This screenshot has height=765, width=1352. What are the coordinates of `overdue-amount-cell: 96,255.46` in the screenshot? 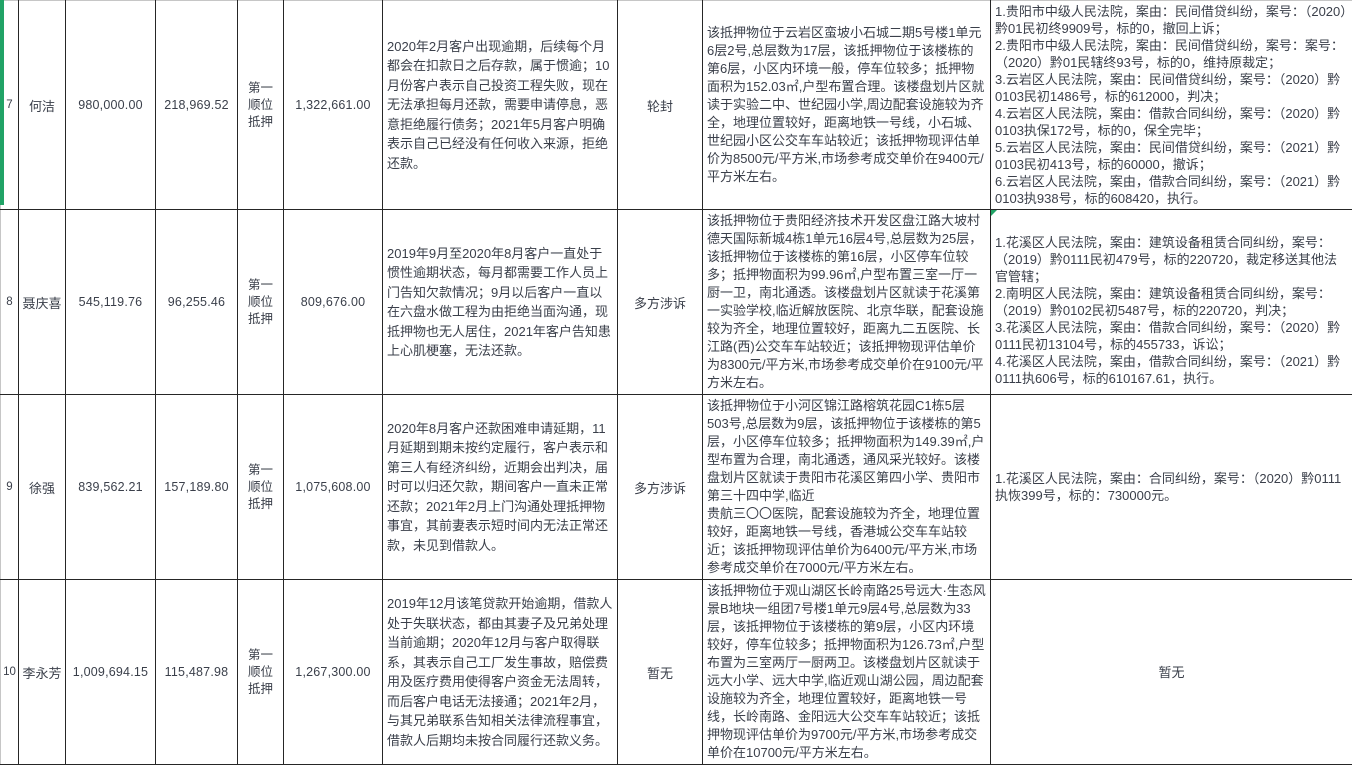 It's located at (197, 302).